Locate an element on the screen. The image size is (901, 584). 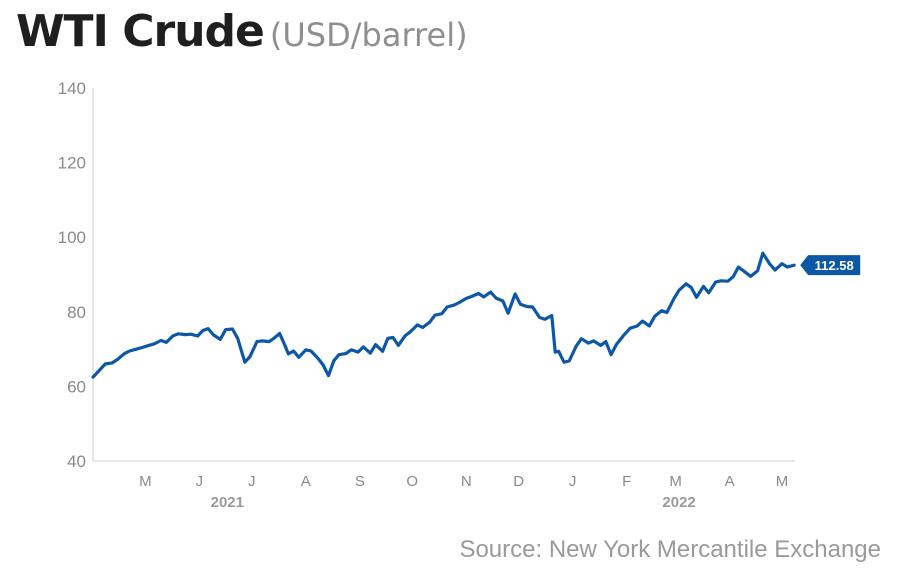
last-value-label: 112.58 is located at coordinates (834, 265).